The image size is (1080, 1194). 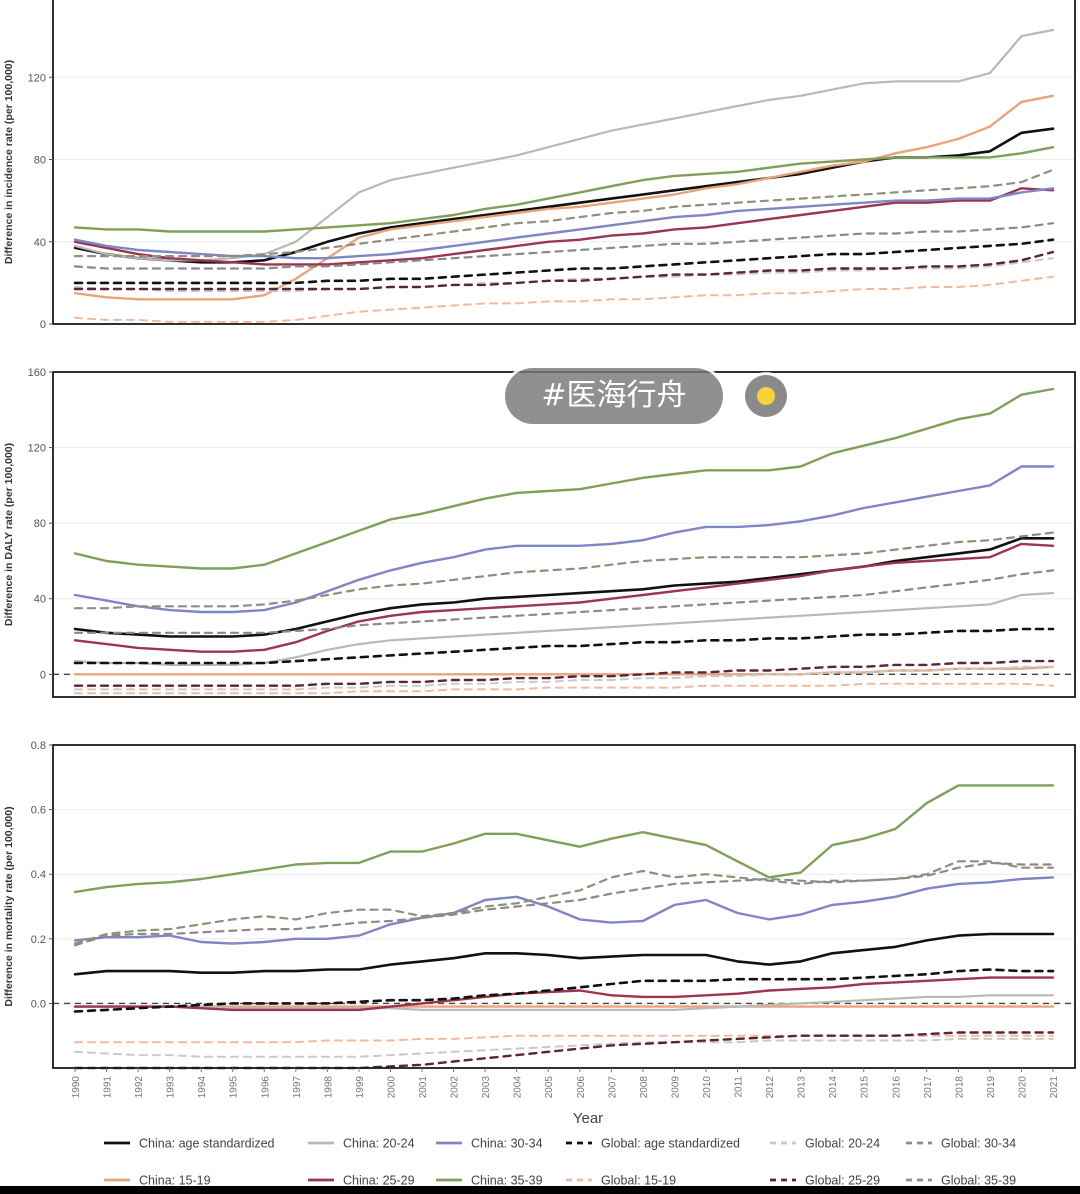 What do you see at coordinates (802, 1087) in the screenshot?
I see `x-tick-label: 2013` at bounding box center [802, 1087].